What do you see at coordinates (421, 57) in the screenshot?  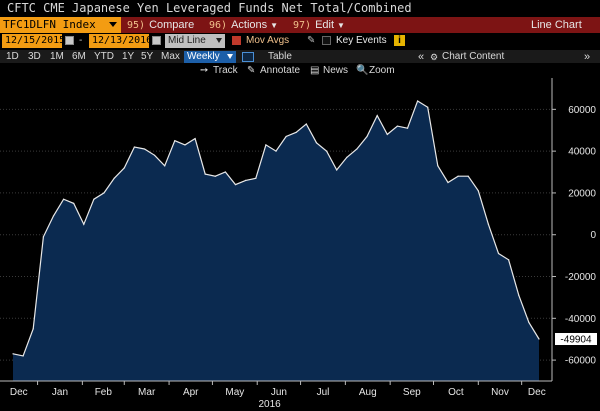 I see `collapse-left-icon: «` at bounding box center [421, 57].